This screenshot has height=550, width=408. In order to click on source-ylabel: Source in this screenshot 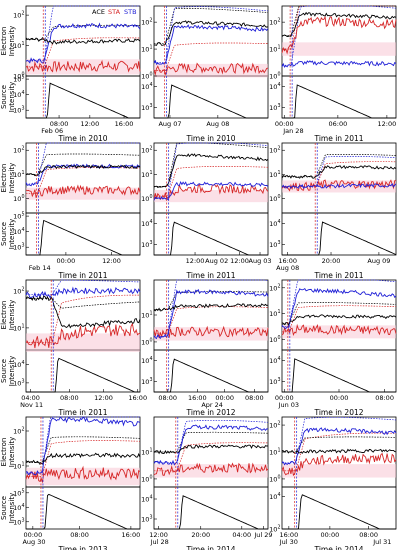, I will do `click(4, 371)`.